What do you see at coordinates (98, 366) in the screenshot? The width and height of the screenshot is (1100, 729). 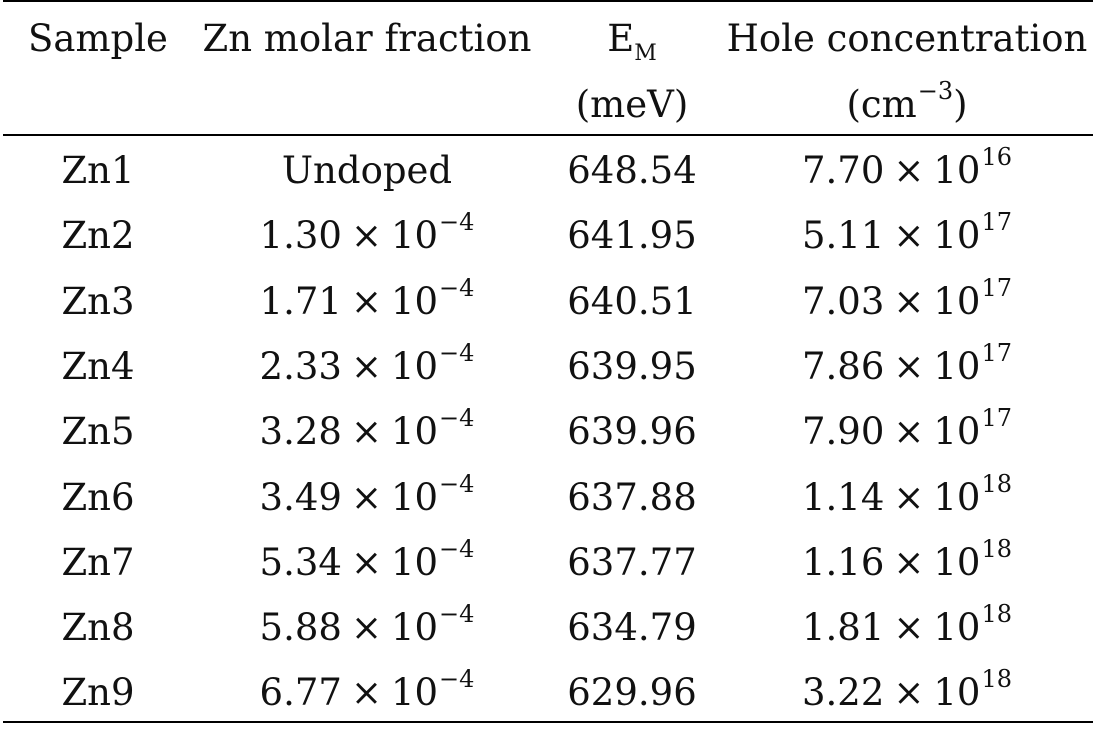 I see `cell-sample: Zn4` at bounding box center [98, 366].